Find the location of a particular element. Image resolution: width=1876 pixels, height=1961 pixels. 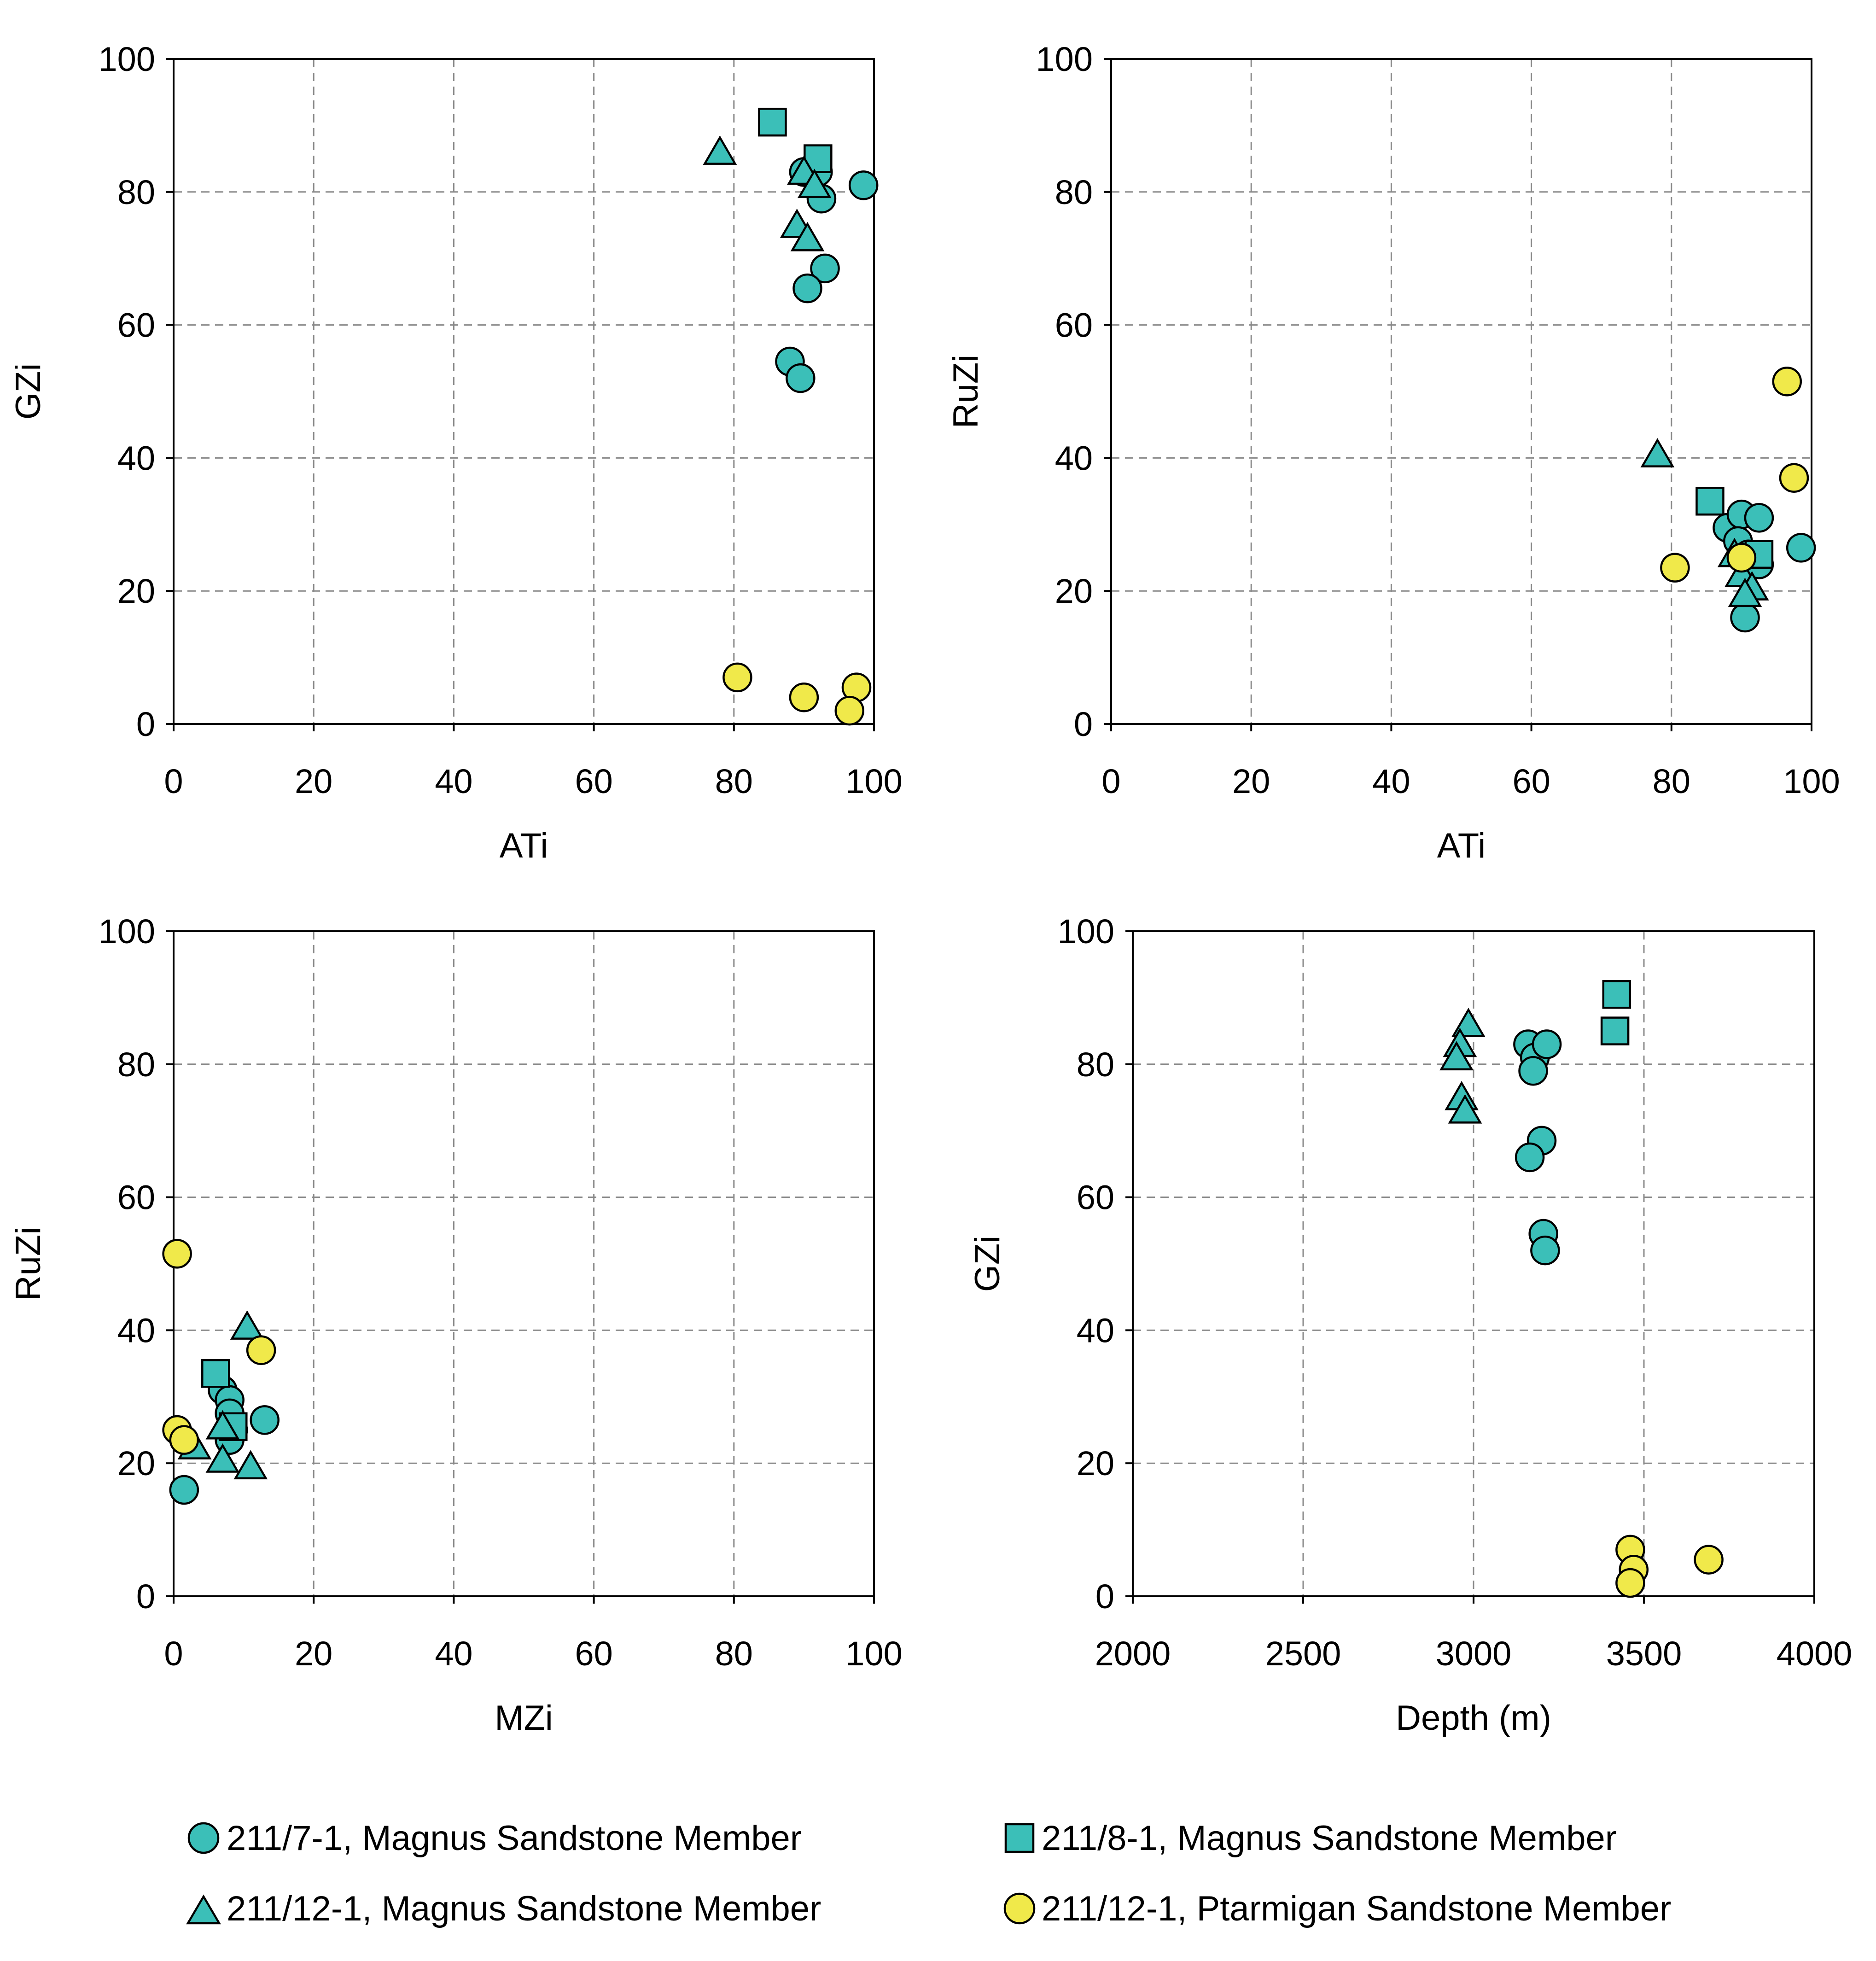

legend-label: 211/12-1, Ptarmigan Sandstone Member is located at coordinates (1356, 1908).